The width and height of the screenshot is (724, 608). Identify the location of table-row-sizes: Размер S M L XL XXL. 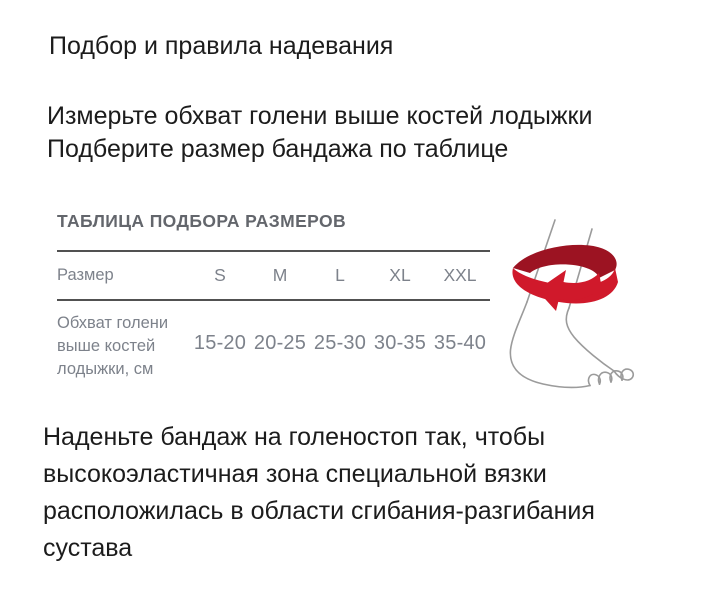
(273, 275).